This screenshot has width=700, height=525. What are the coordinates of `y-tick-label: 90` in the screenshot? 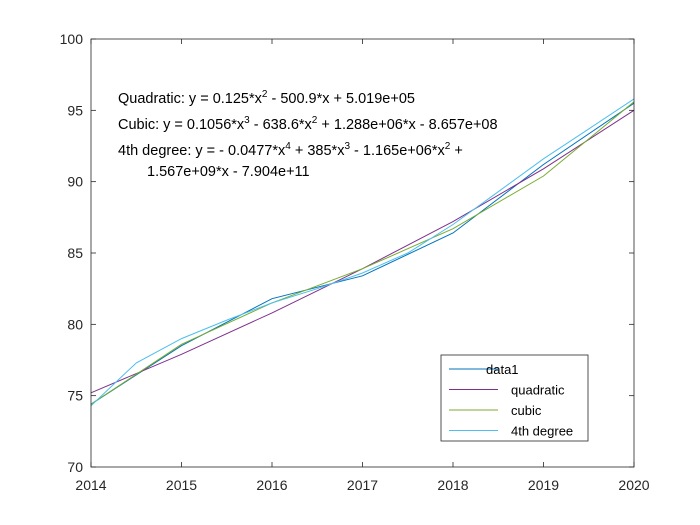 It's located at (75, 182).